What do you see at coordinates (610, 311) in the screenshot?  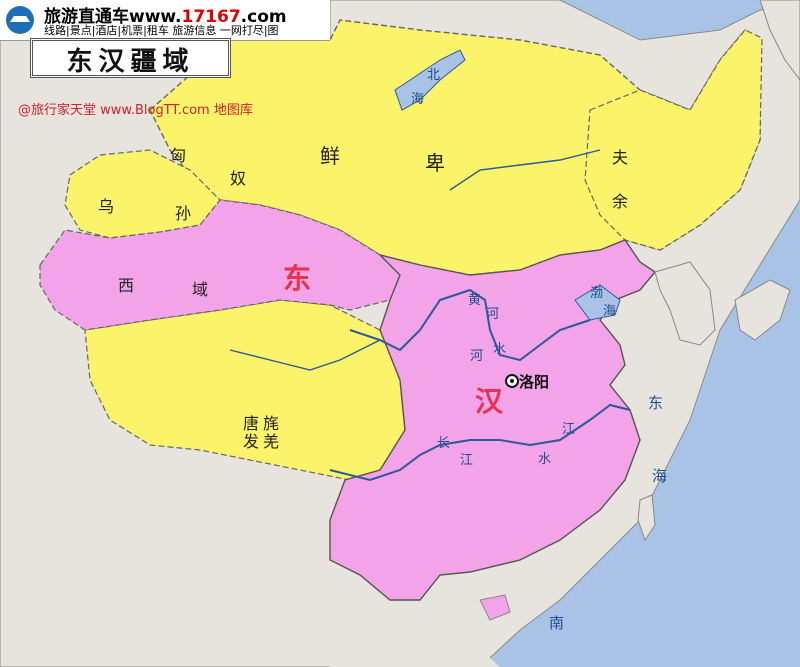 I see `label-bohai-2: 海` at bounding box center [610, 311].